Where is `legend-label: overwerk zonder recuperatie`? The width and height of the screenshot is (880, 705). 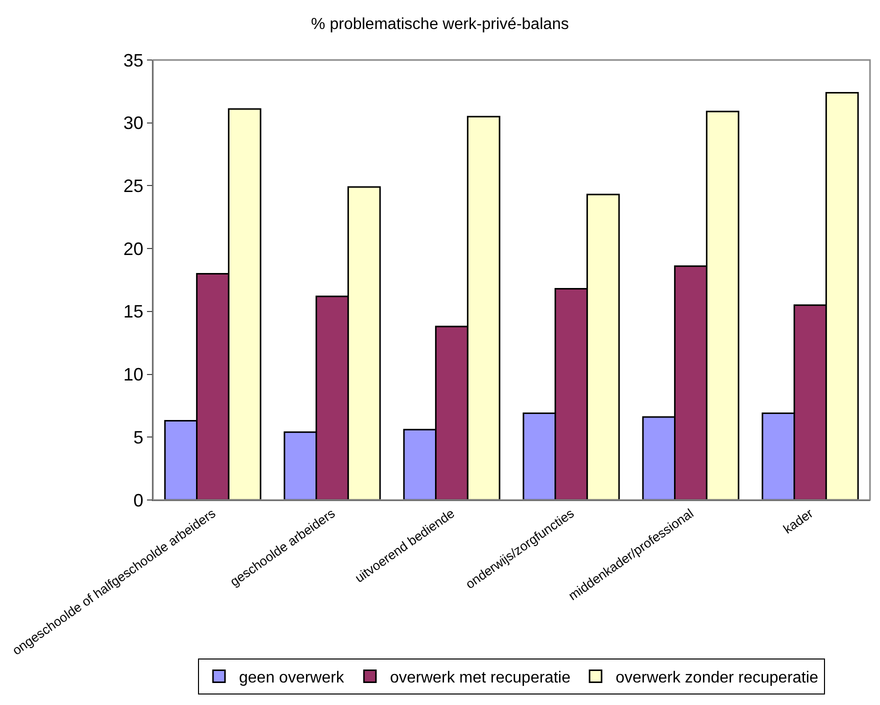
legend-label: overwerk zonder recuperatie is located at coordinates (717, 678).